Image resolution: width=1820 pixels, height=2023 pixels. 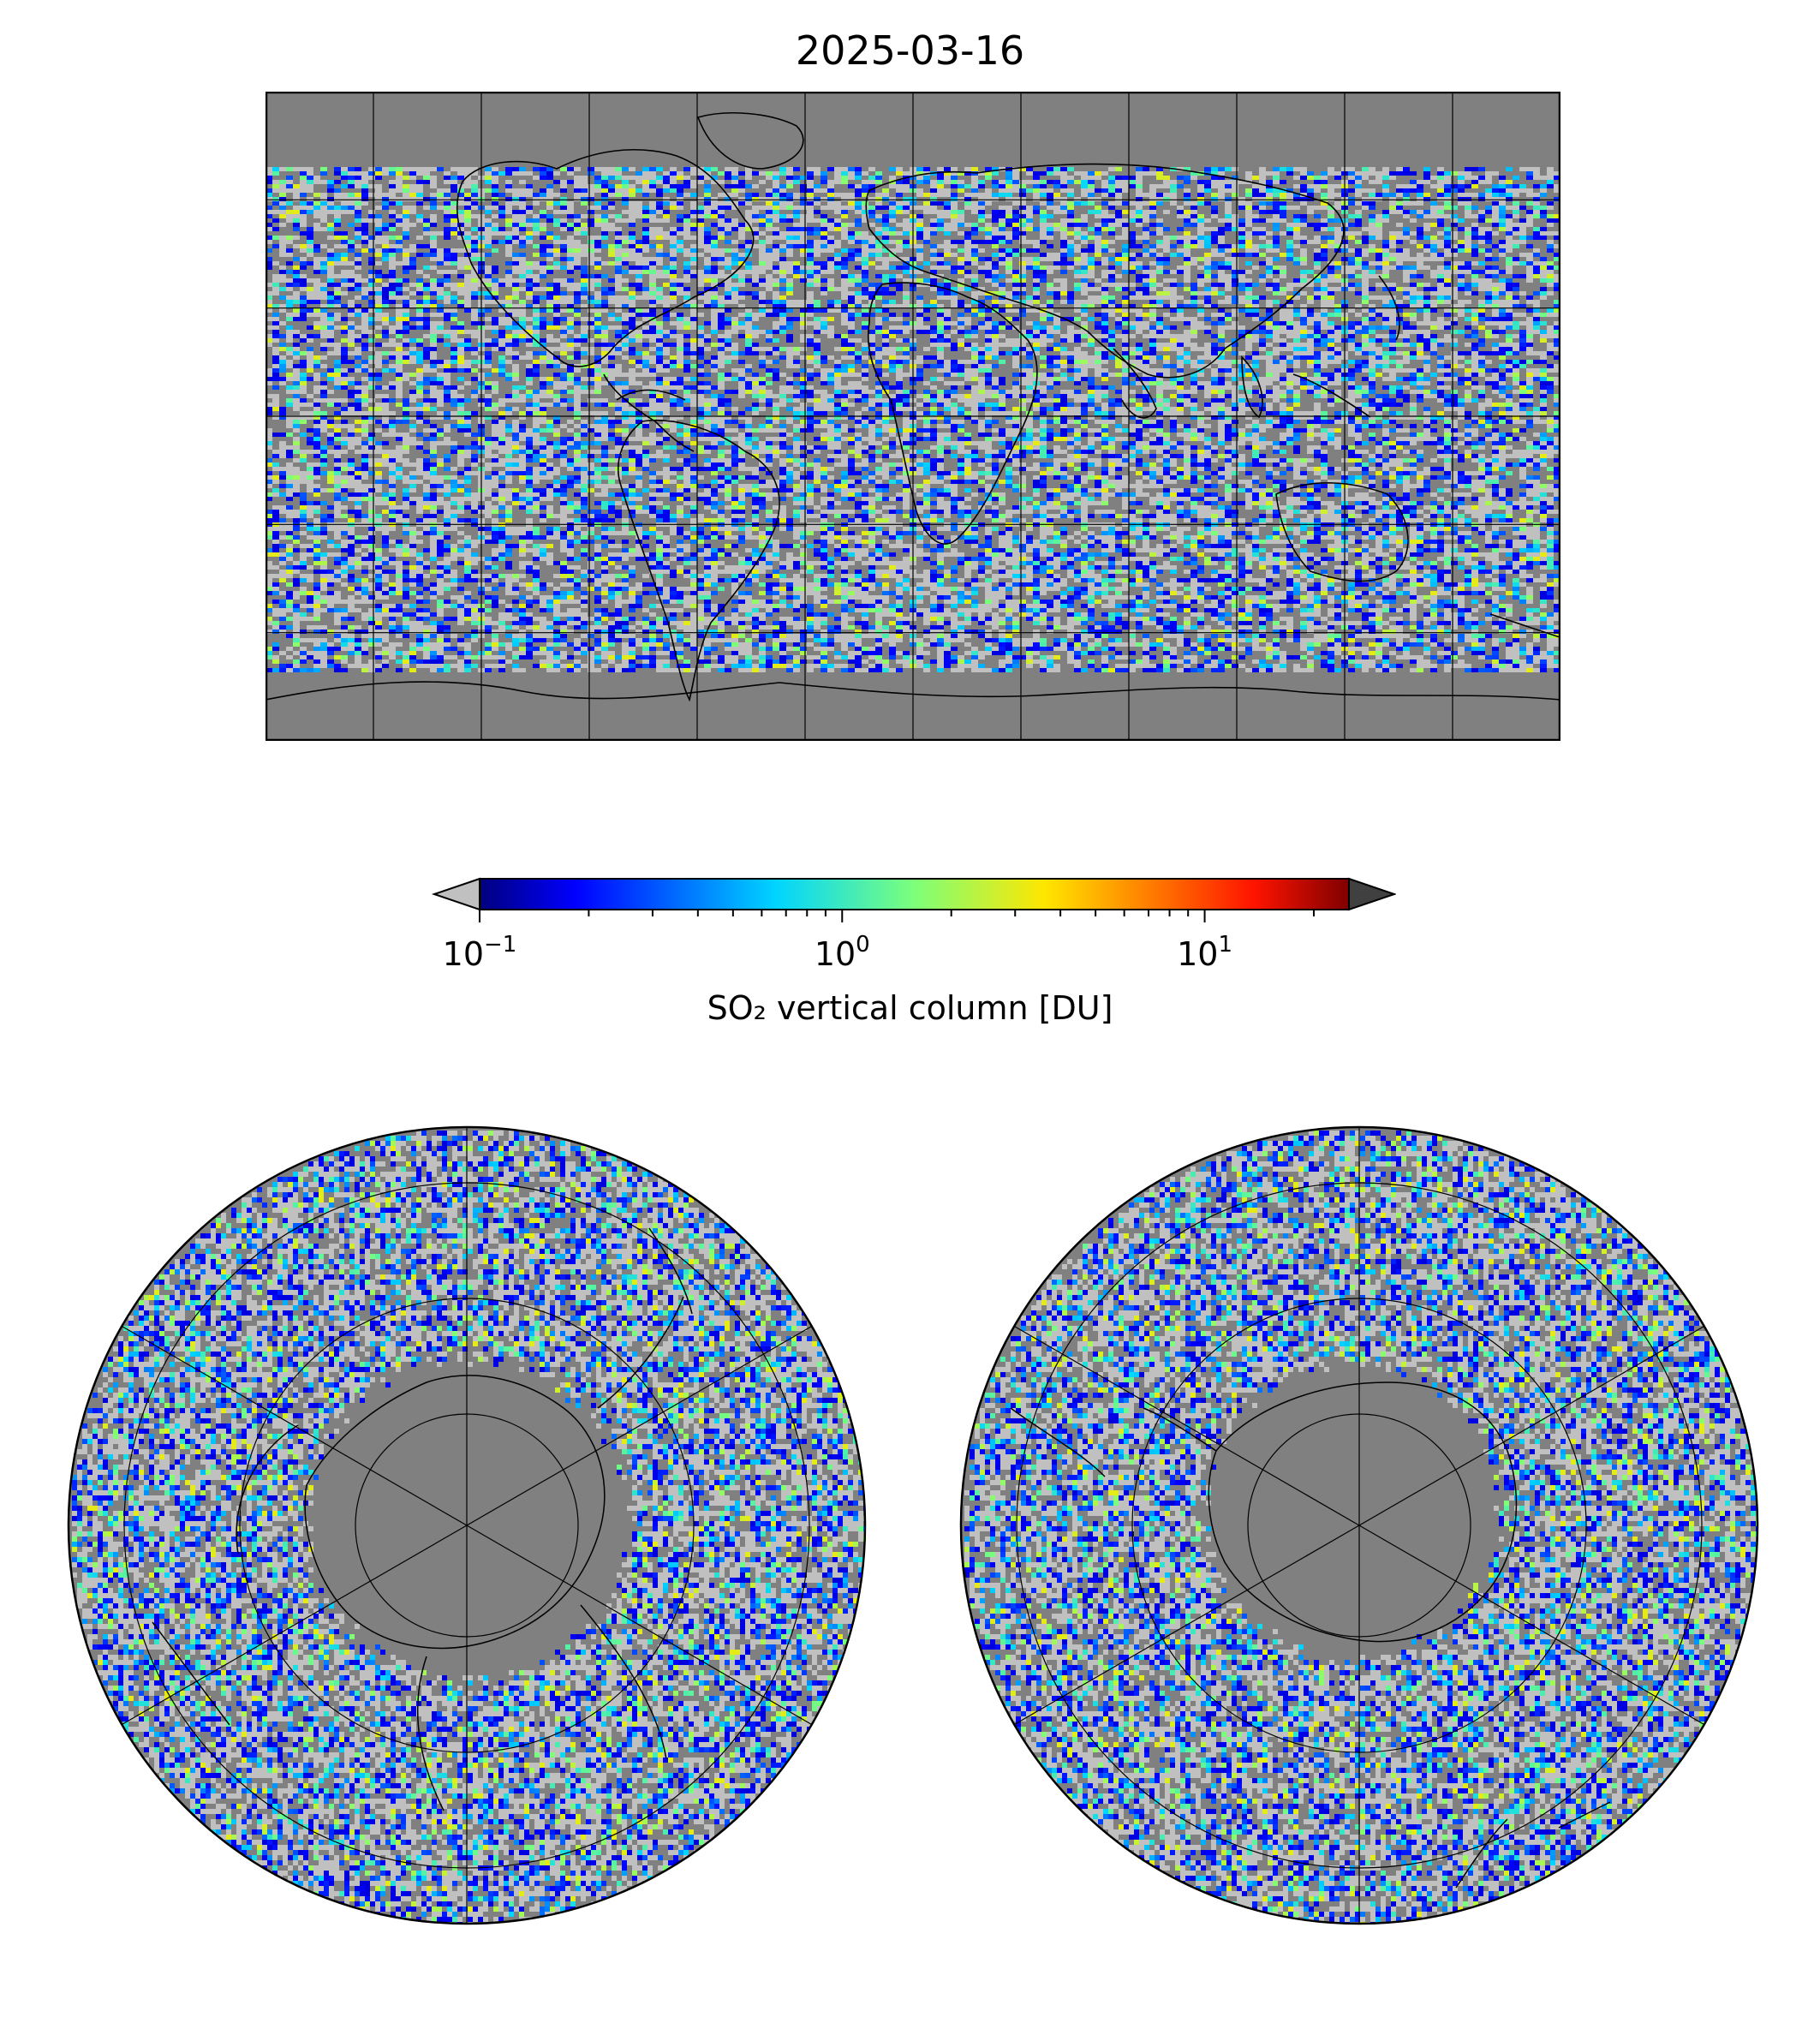 What do you see at coordinates (910, 50) in the screenshot?
I see `figure-title: 2025-03-16` at bounding box center [910, 50].